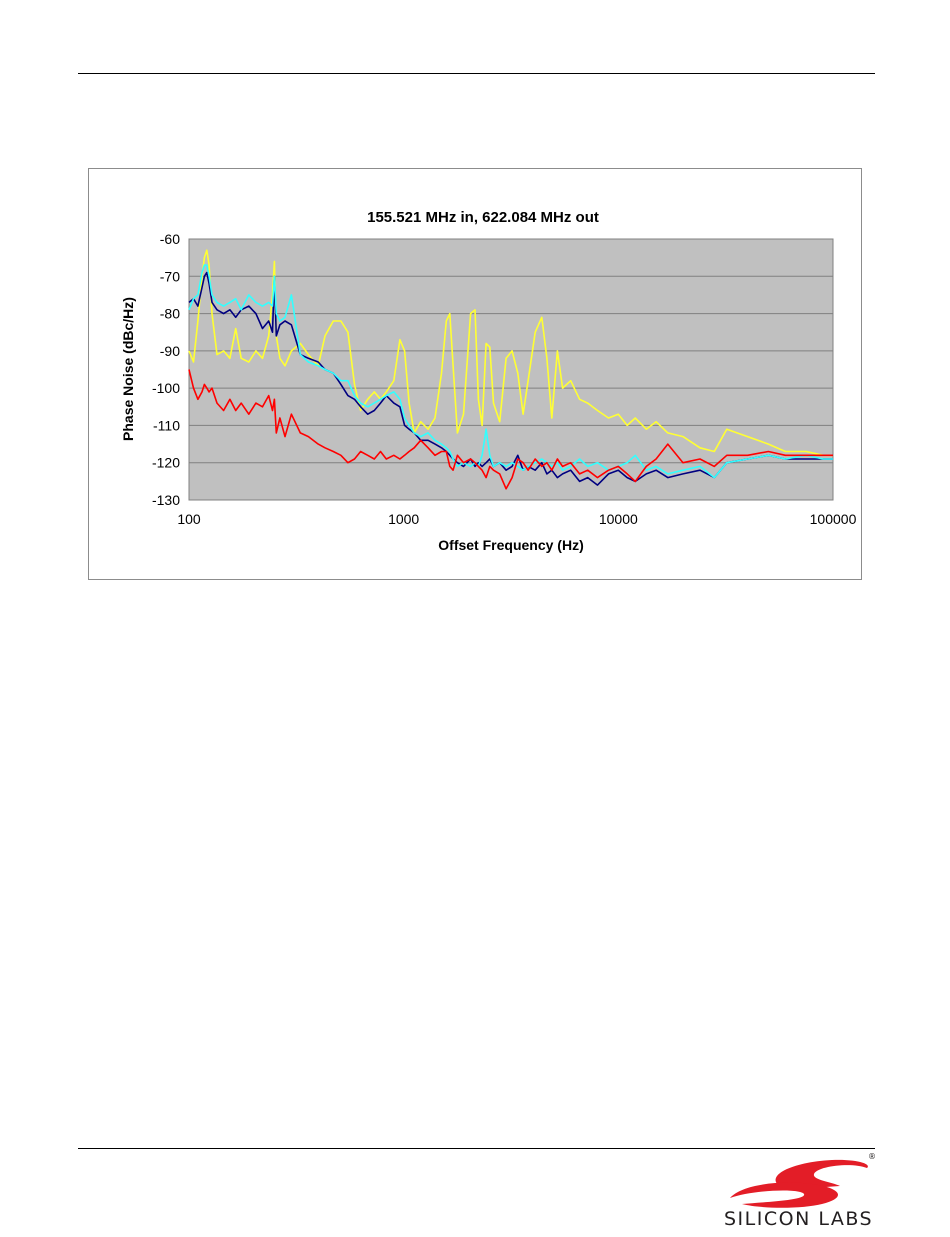 This screenshot has width=950, height=1237. What do you see at coordinates (618, 519) in the screenshot?
I see `x-tick-label: 10000` at bounding box center [618, 519].